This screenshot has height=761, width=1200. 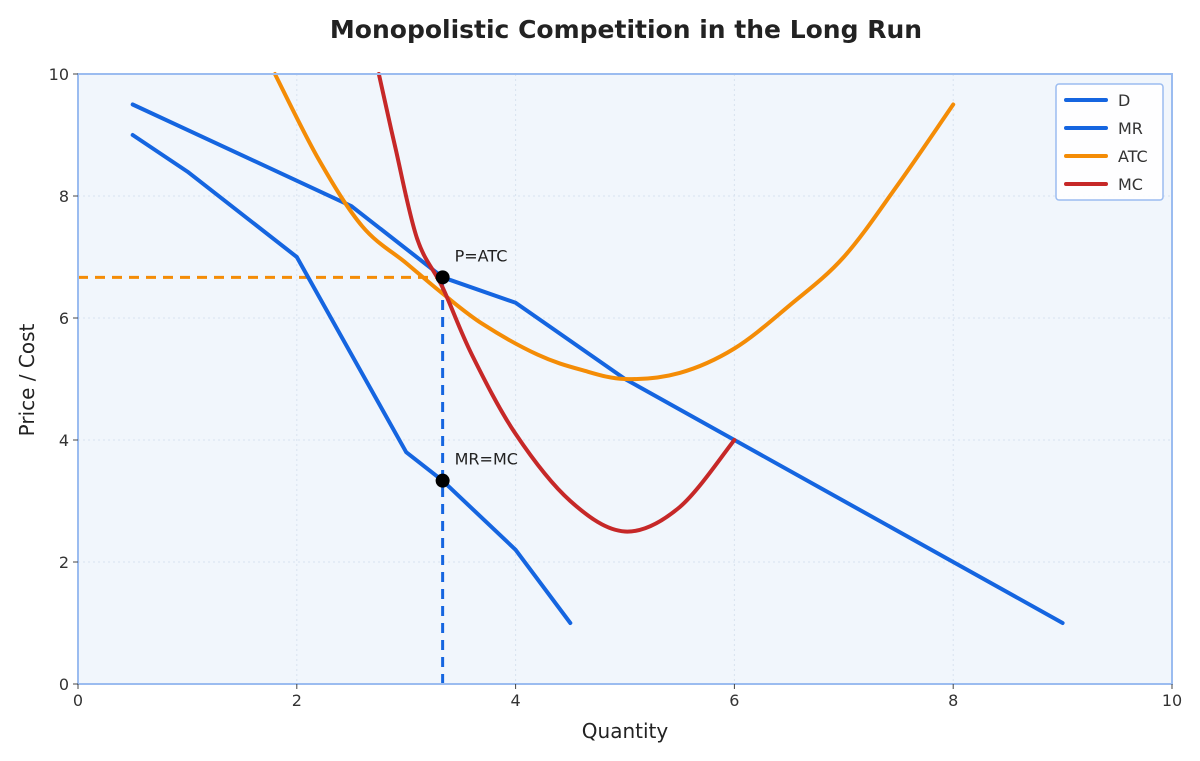 I want to click on y-tick-label: 8, so click(x=64, y=196).